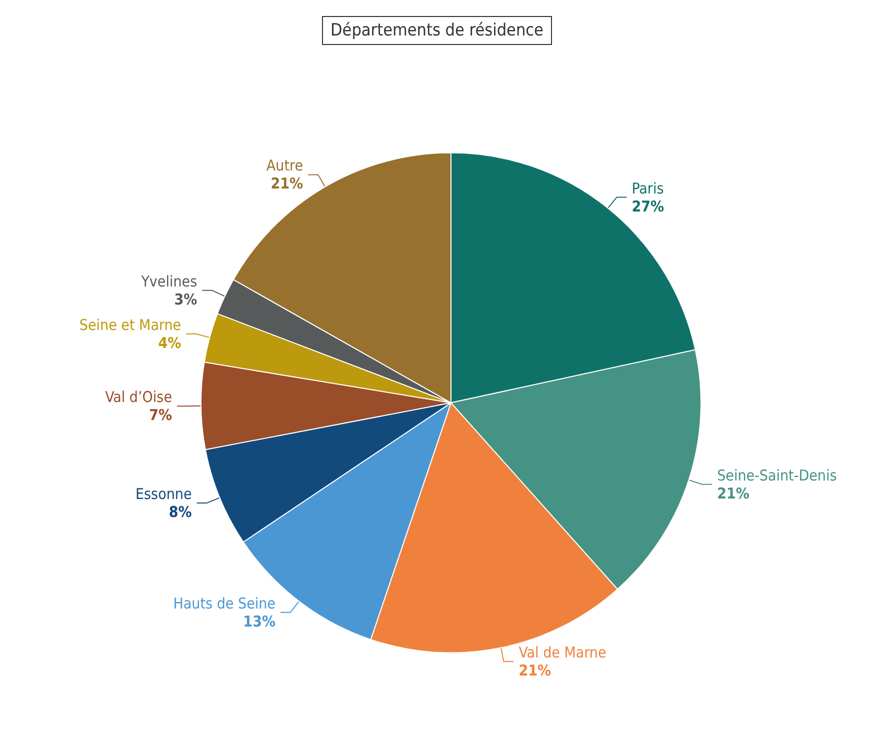 The image size is (874, 735). I want to click on slice-label: Autre, so click(285, 165).